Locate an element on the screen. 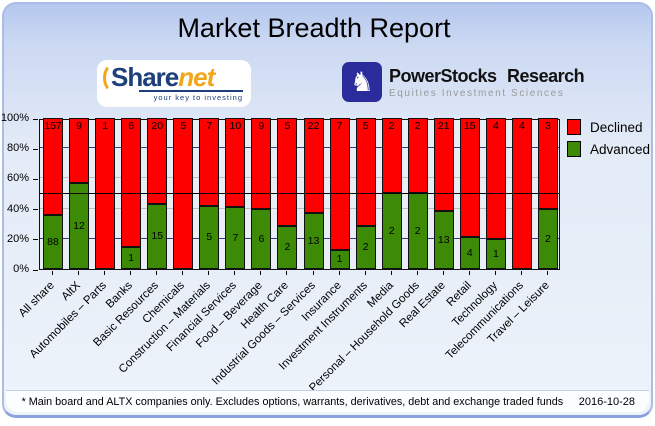 This screenshot has height=426, width=655. declined-swatch-icon is located at coordinates (574, 127).